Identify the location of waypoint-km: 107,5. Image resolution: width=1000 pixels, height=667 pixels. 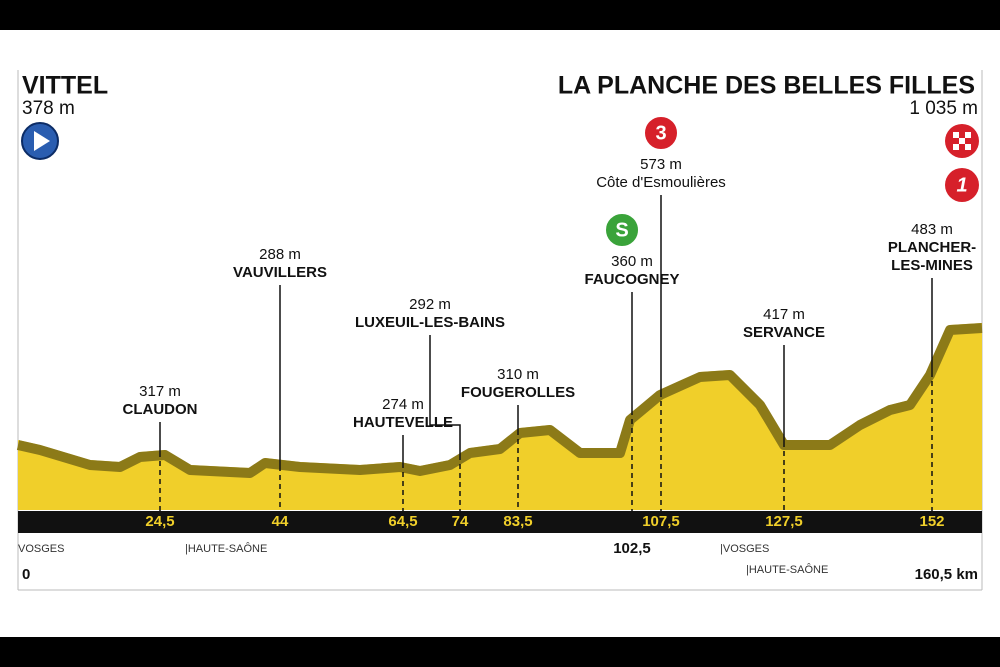
(661, 521).